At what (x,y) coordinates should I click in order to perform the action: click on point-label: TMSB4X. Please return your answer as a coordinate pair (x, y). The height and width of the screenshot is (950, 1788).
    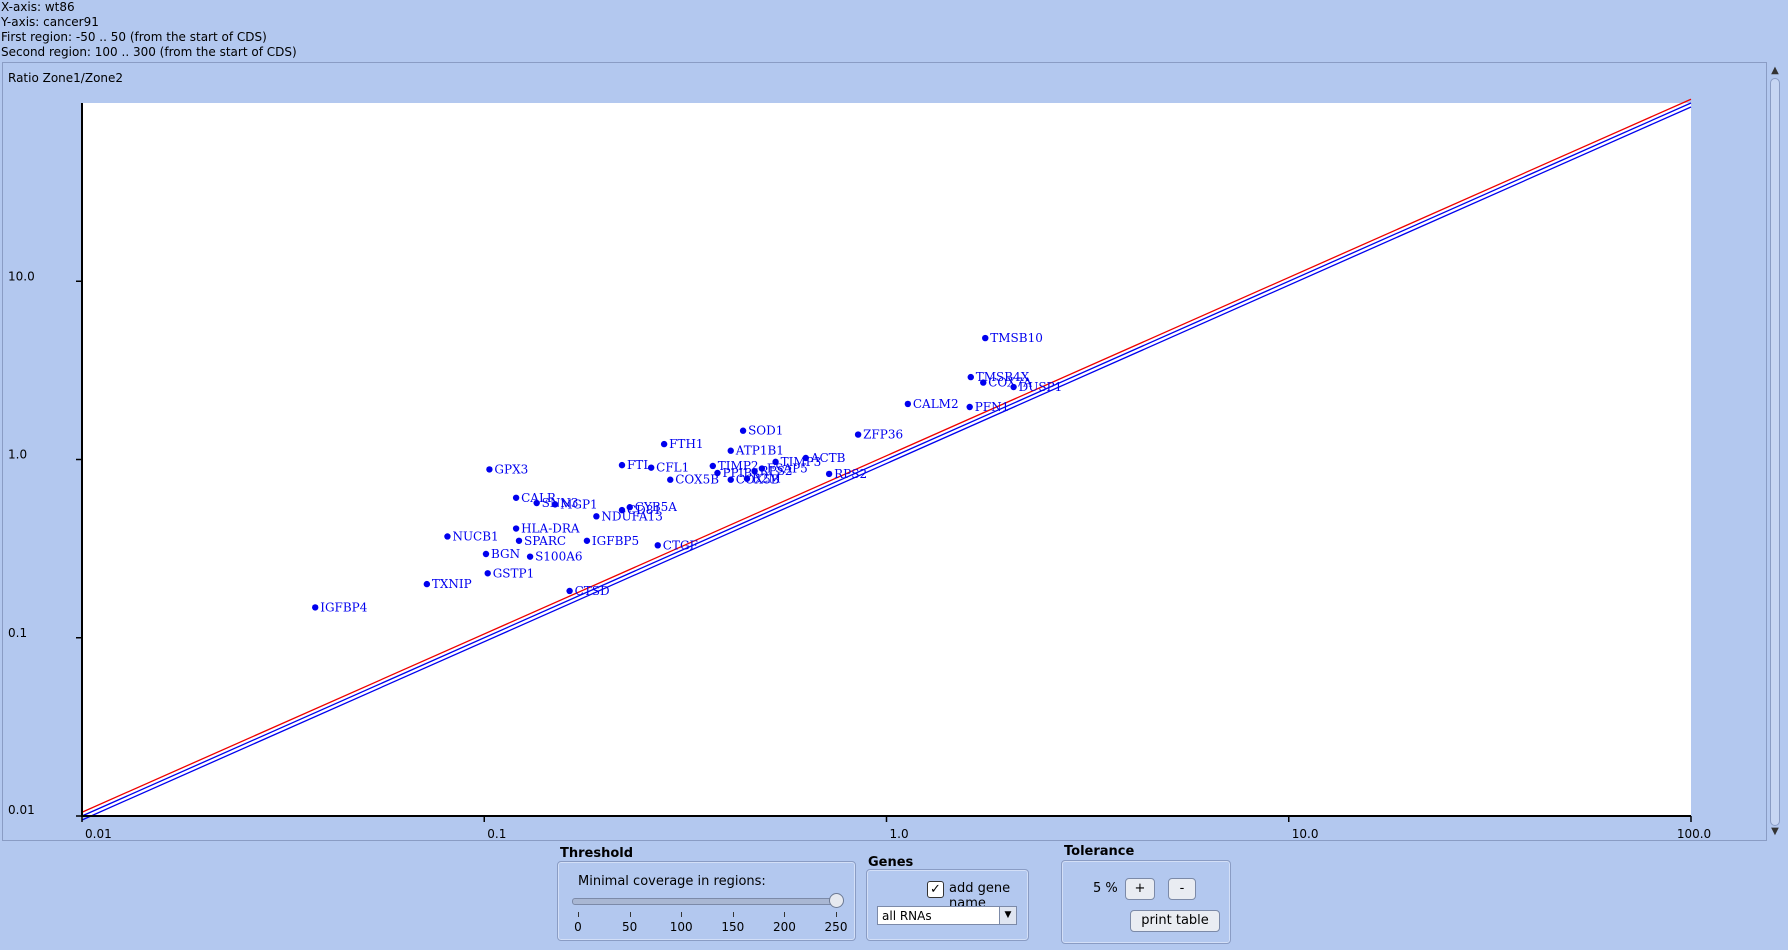
    Looking at the image, I should click on (1003, 377).